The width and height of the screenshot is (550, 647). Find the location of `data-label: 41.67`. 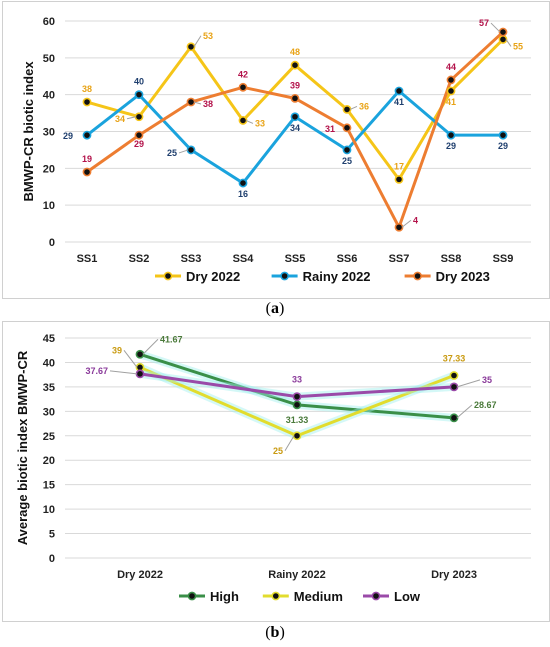

data-label: 41.67 is located at coordinates (171, 339).